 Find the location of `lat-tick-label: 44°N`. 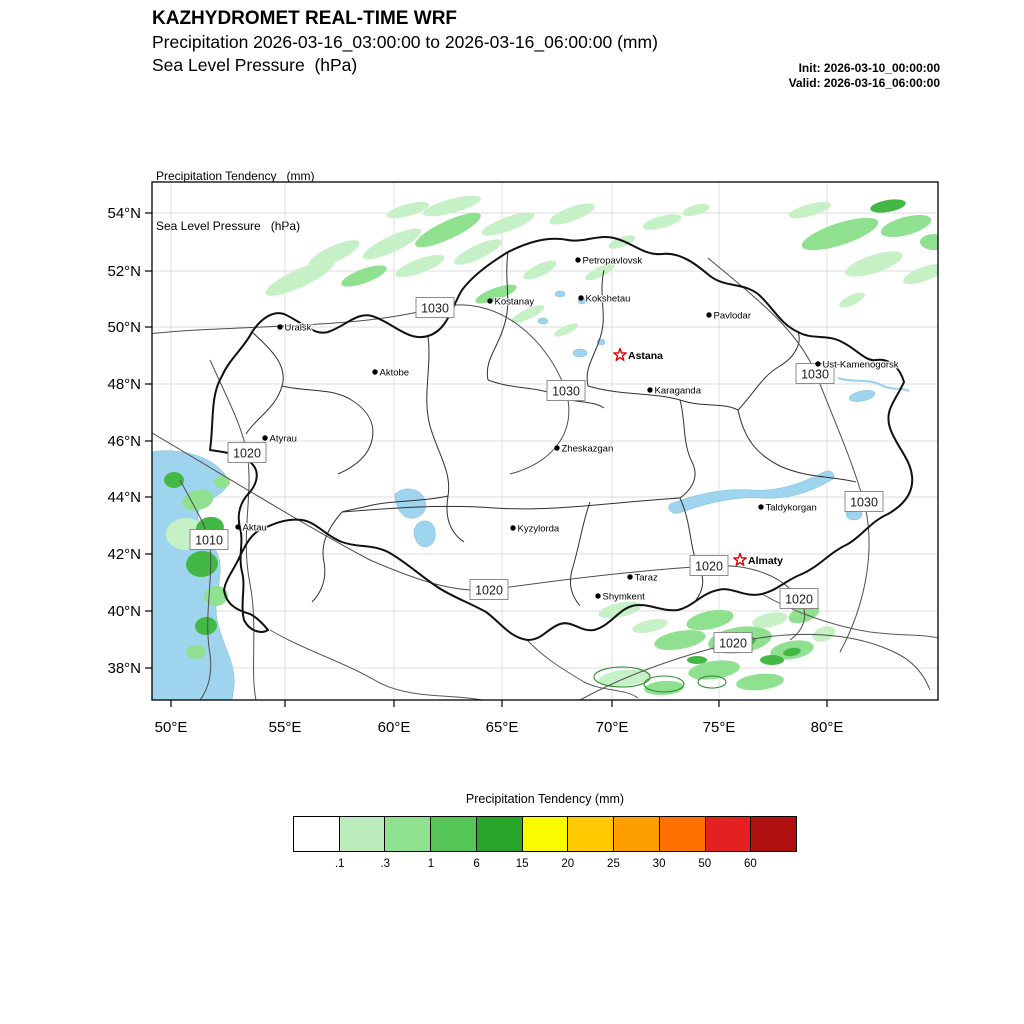

lat-tick-label: 44°N is located at coordinates (124, 497).